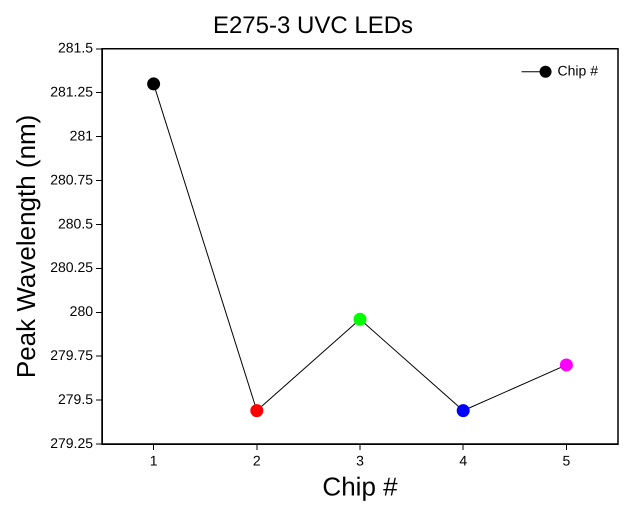  I want to click on y-tick-label: 280.25, so click(72, 267).